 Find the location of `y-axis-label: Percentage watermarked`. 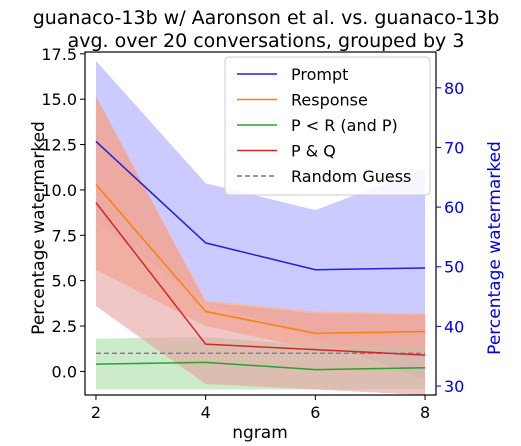

y-axis-label: Percentage watermarked is located at coordinates (39, 228).